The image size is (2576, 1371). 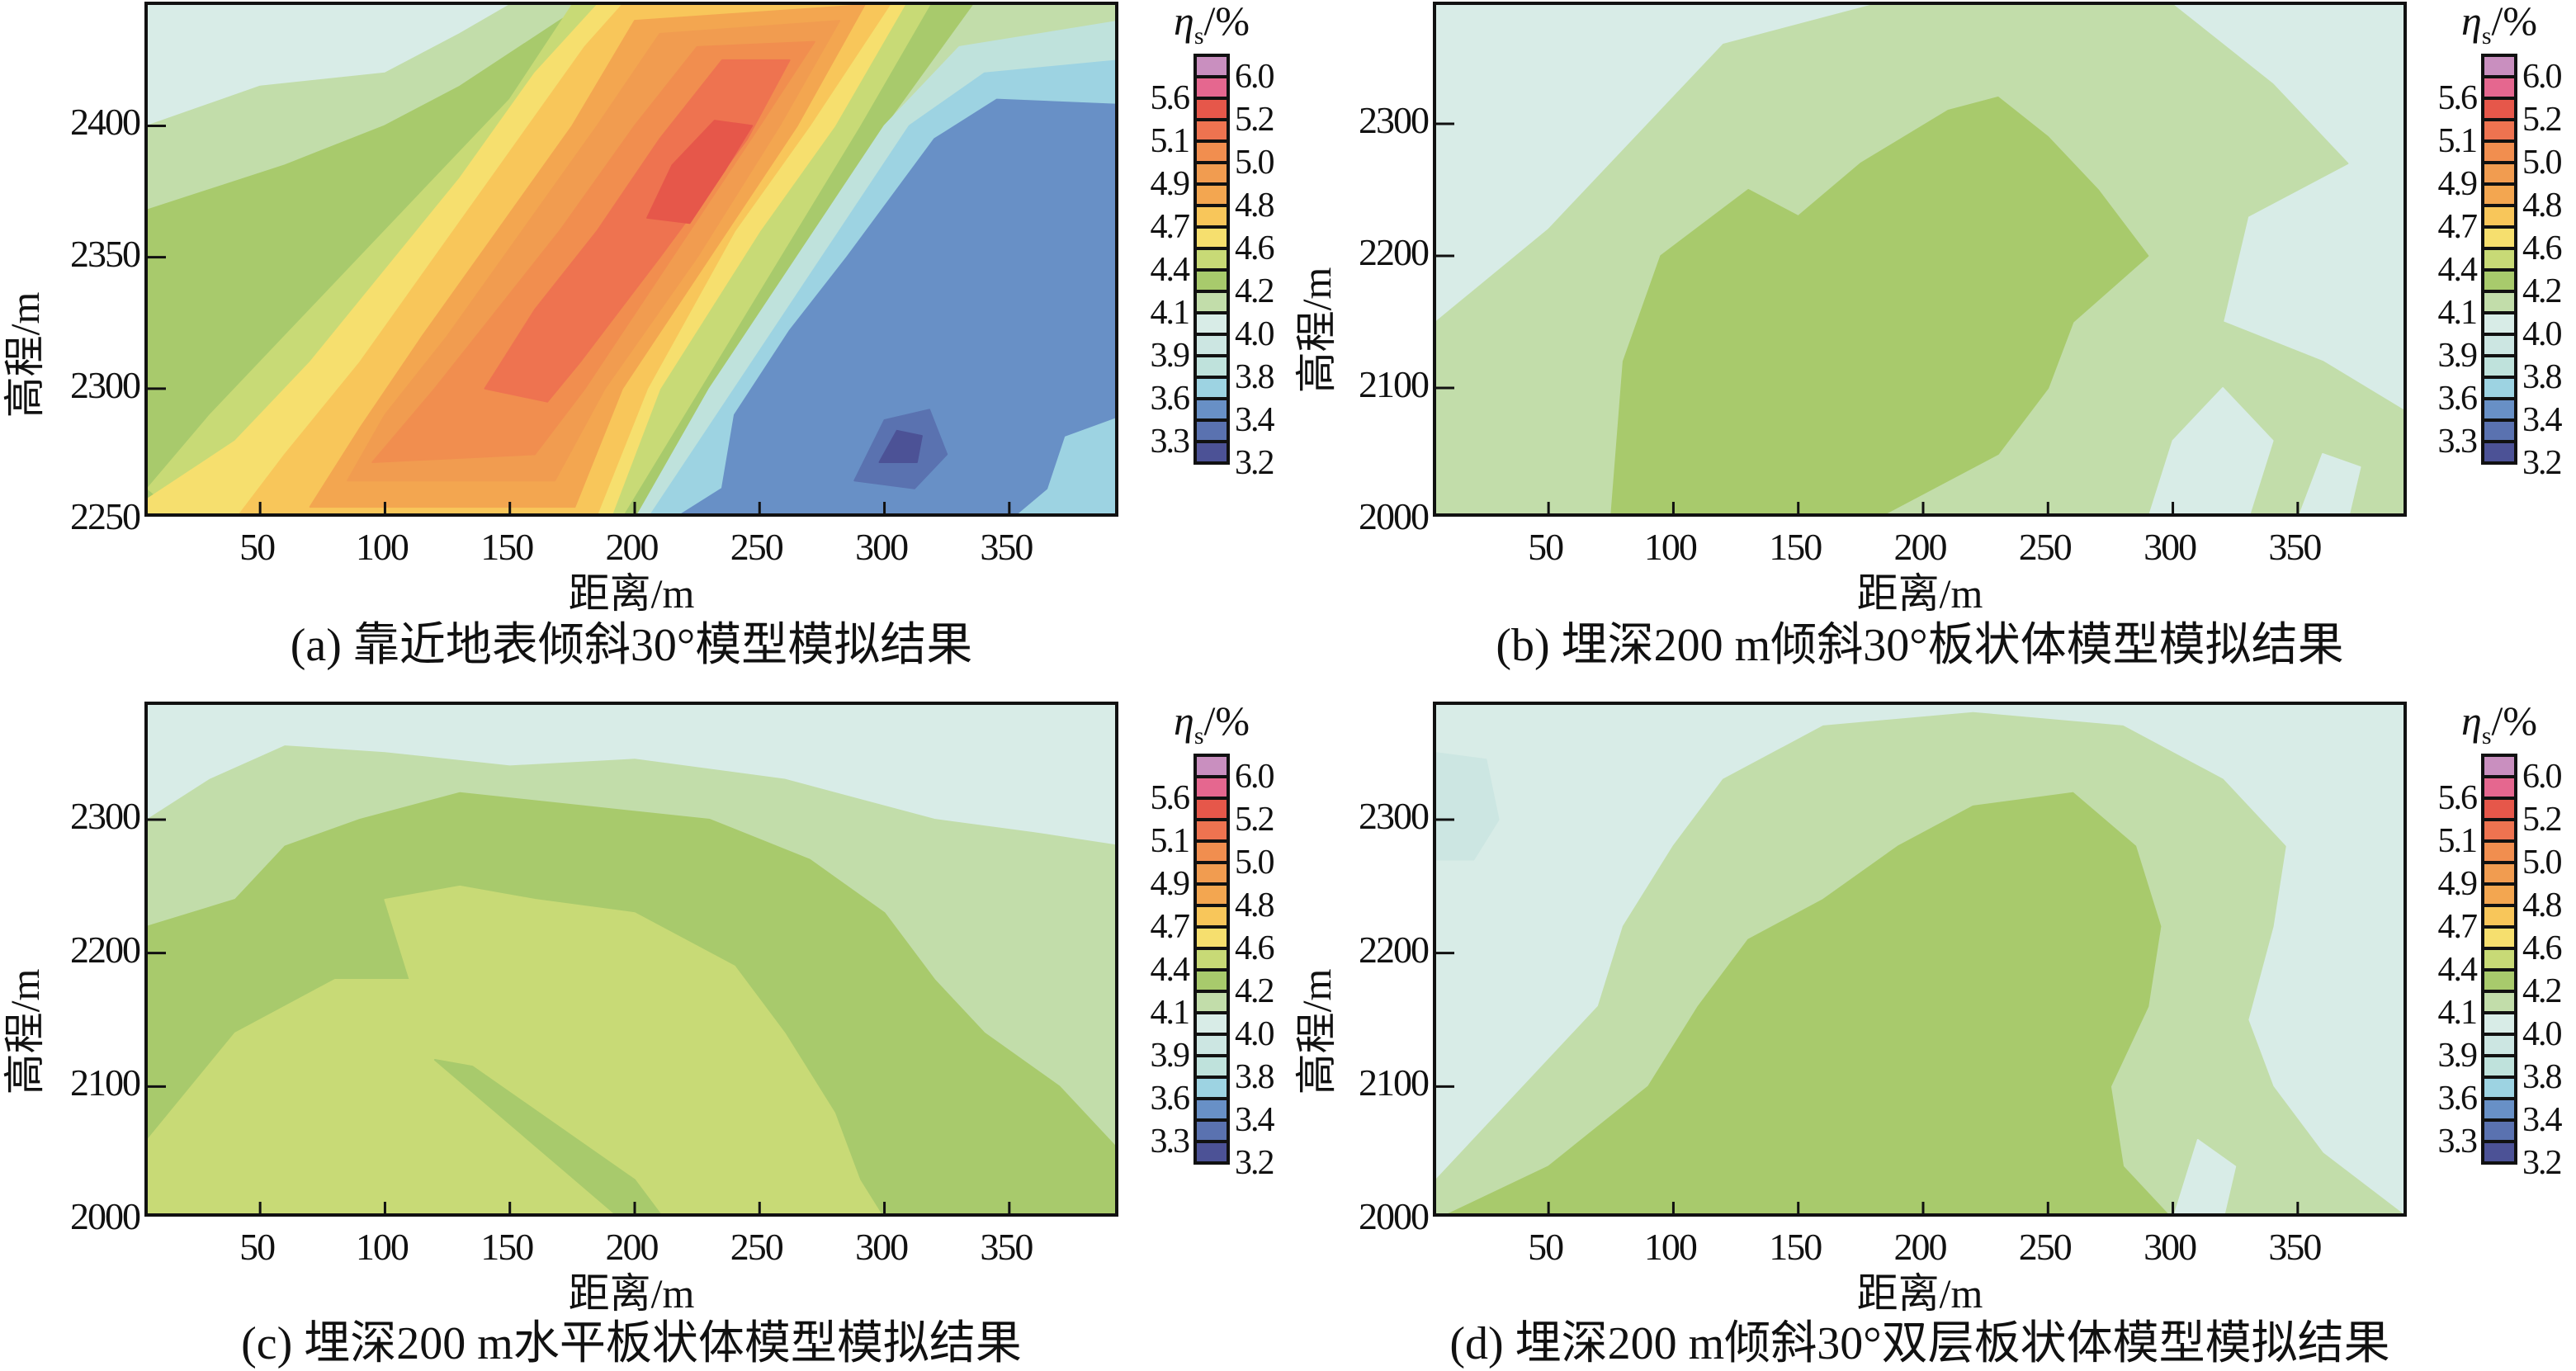 I want to click on colorbar-label: 4.2, so click(x=2542, y=291).